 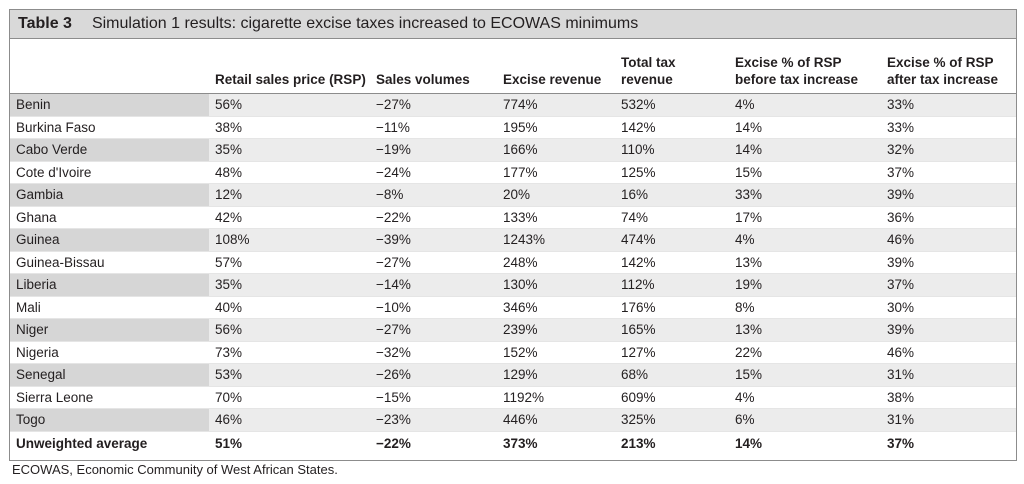 What do you see at coordinates (556, 285) in the screenshot?
I see `value-cell: 130%` at bounding box center [556, 285].